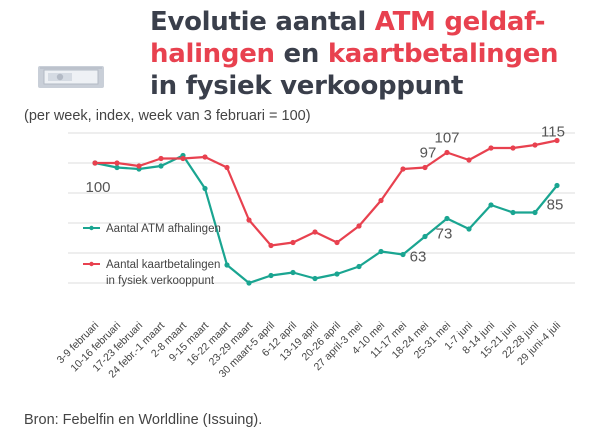  I want to click on data-label-s1-21: 115, so click(553, 132).